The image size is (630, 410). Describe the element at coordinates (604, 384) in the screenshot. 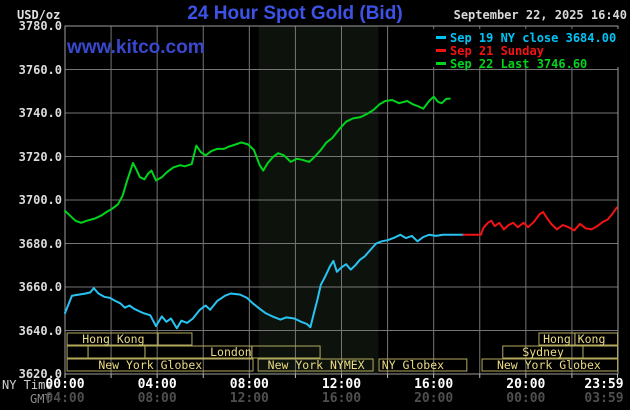

I see `x-axis-label-ny: 23:59` at that location.